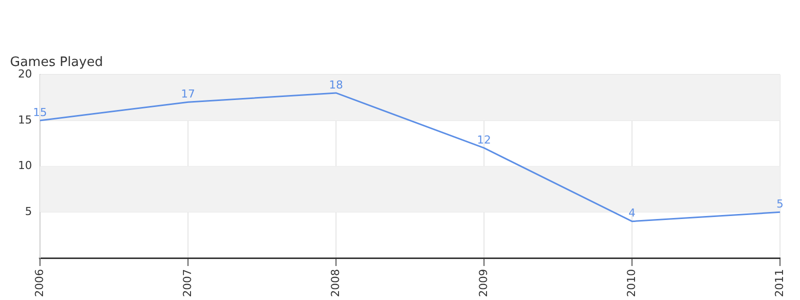 This screenshot has width=800, height=300. What do you see at coordinates (25, 165) in the screenshot?
I see `y-tick-label: 10` at bounding box center [25, 165].